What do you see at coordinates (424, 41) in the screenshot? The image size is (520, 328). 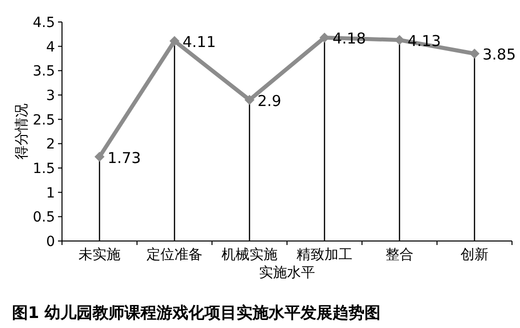 I see `data-label: 4.13` at bounding box center [424, 41].